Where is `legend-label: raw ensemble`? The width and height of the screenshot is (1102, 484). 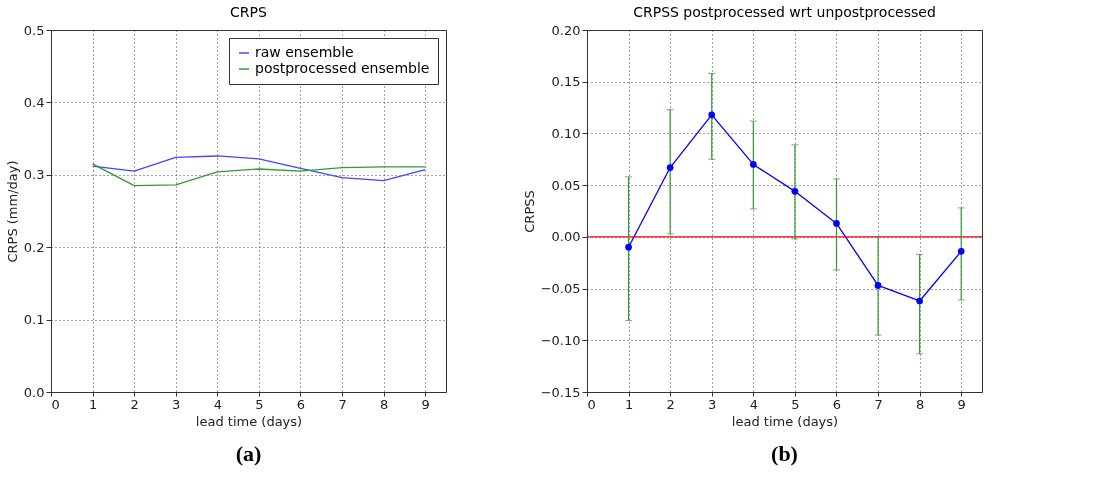 legend-label: raw ensemble is located at coordinates (304, 52).